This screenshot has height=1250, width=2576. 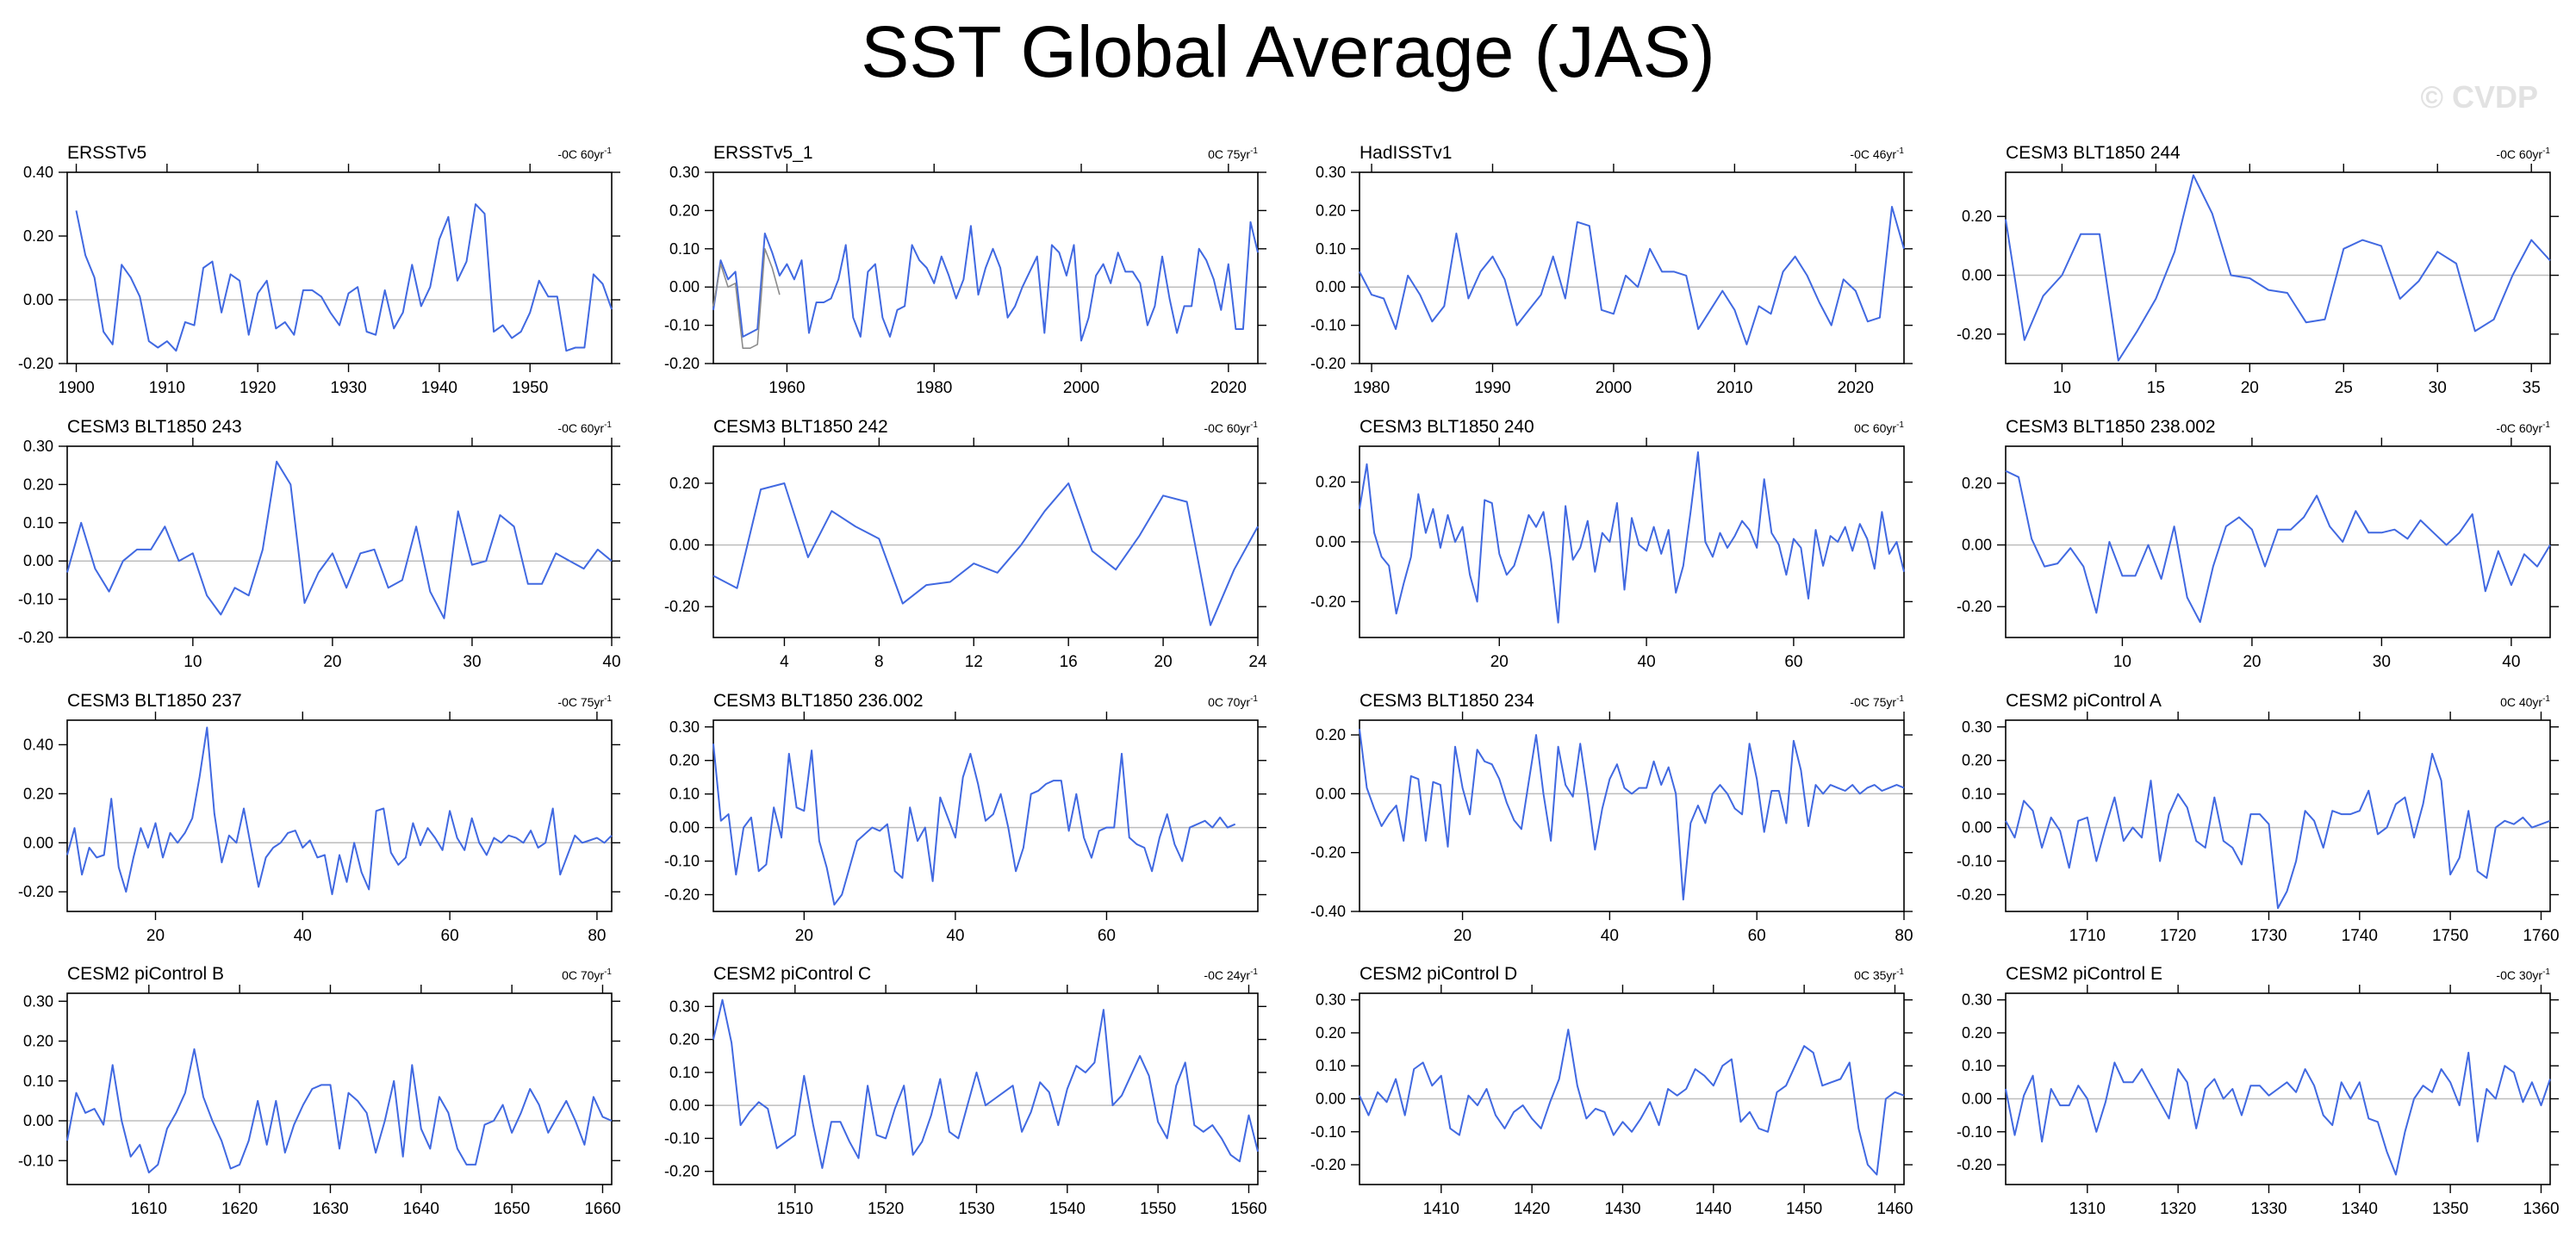 What do you see at coordinates (2269, 936) in the screenshot?
I see `x-tick-label: 1730` at bounding box center [2269, 936].